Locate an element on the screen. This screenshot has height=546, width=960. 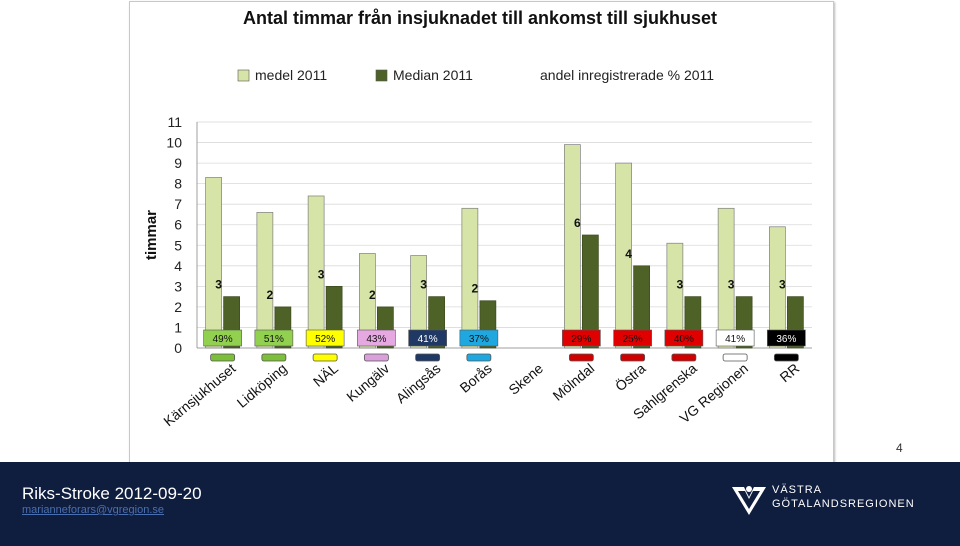
y-tick-label: 2 is located at coordinates (178, 307).